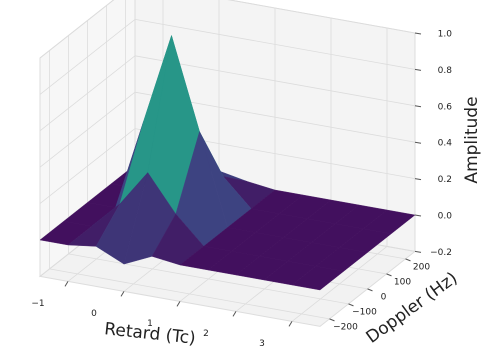 Image resolution: width=483 pixels, height=352 pixels. I want to click on x-tick-label: 1, so click(150, 324).